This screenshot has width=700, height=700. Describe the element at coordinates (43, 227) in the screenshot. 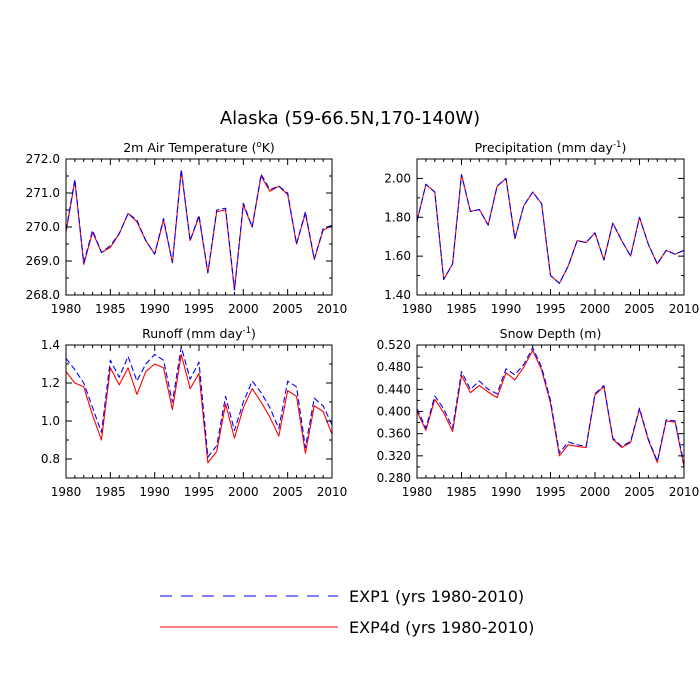

I see `y-tick-label: 270.0` at that location.